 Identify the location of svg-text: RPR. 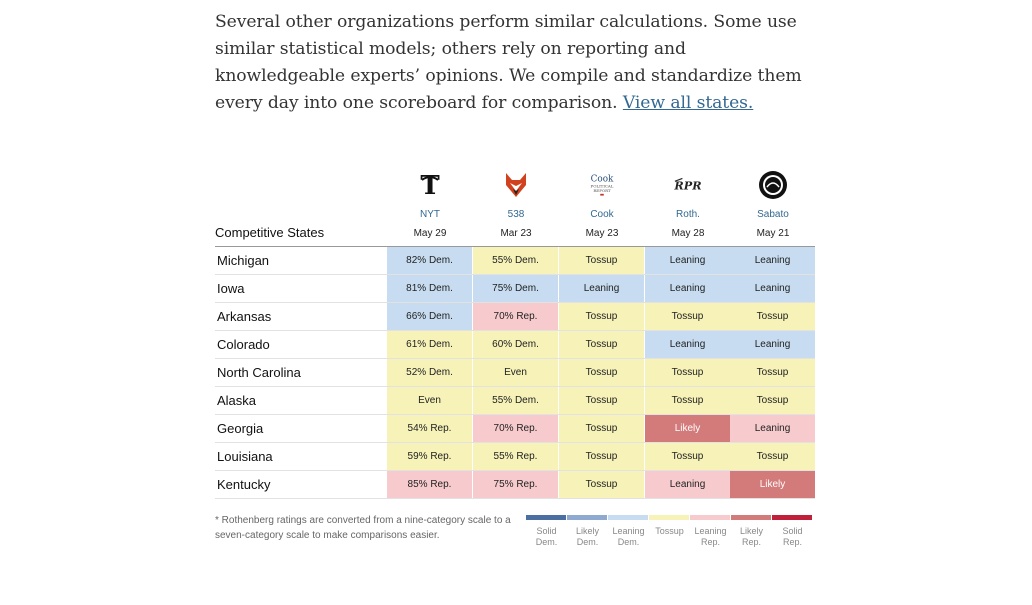
(687, 186).